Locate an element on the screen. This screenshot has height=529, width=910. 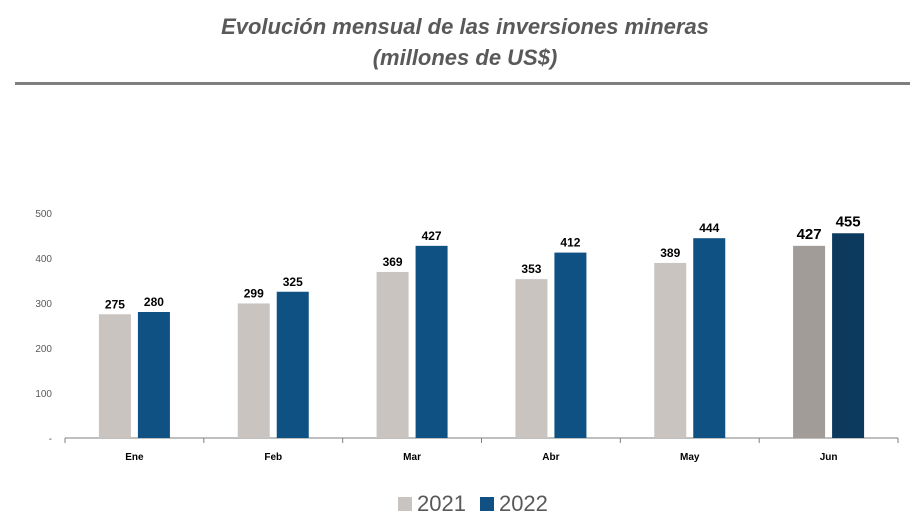
y-tick-label: 300 is located at coordinates (43, 304).